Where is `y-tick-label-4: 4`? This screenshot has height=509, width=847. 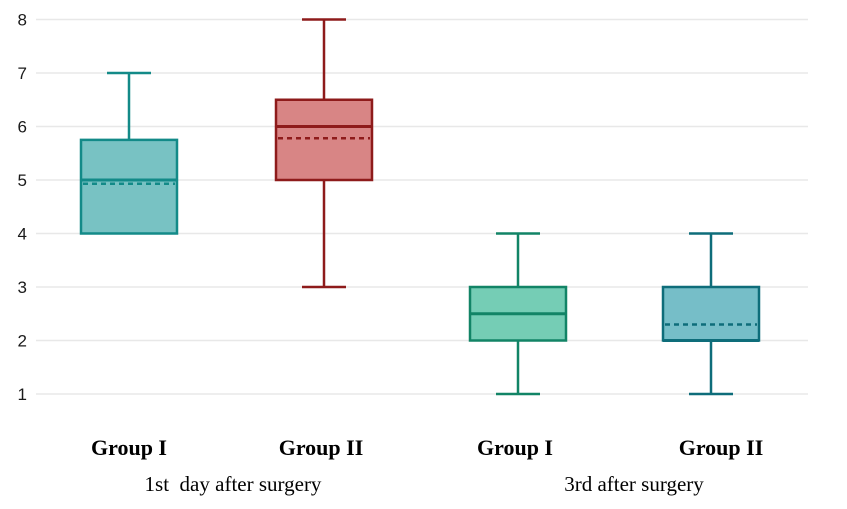 y-tick-label-4: 4 is located at coordinates (22, 234).